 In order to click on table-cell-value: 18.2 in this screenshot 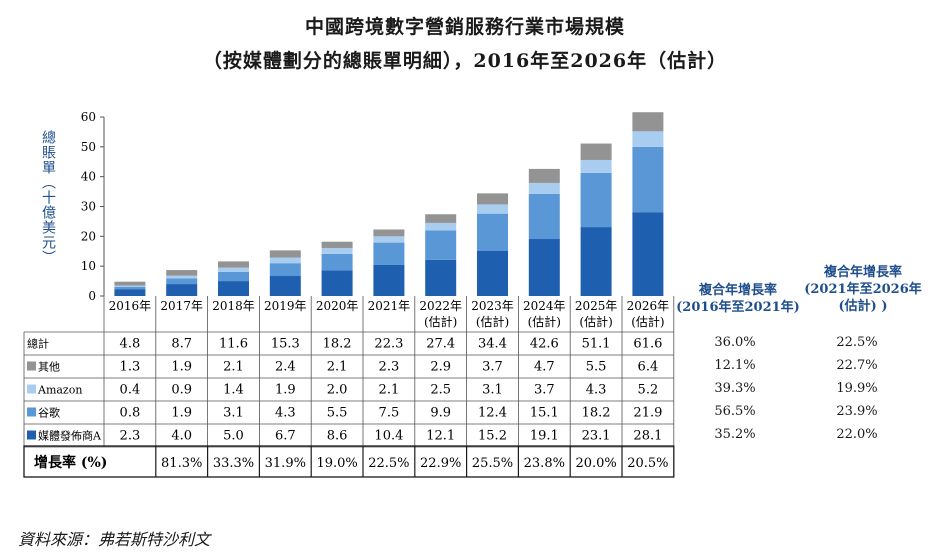, I will do `click(337, 344)`.